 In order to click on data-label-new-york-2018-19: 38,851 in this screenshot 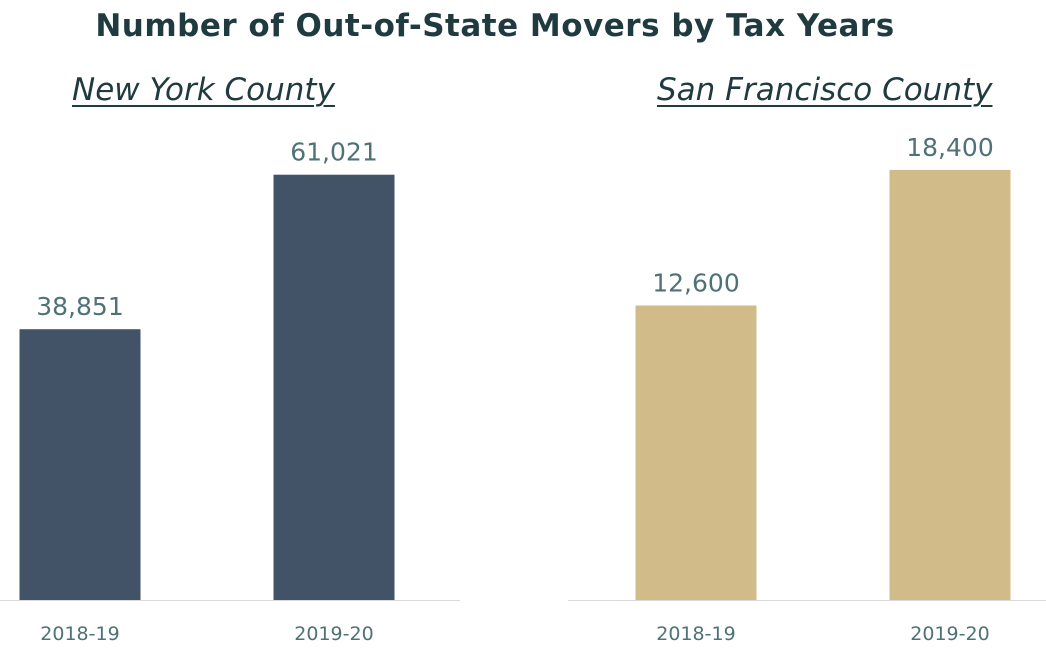, I will do `click(79, 306)`.